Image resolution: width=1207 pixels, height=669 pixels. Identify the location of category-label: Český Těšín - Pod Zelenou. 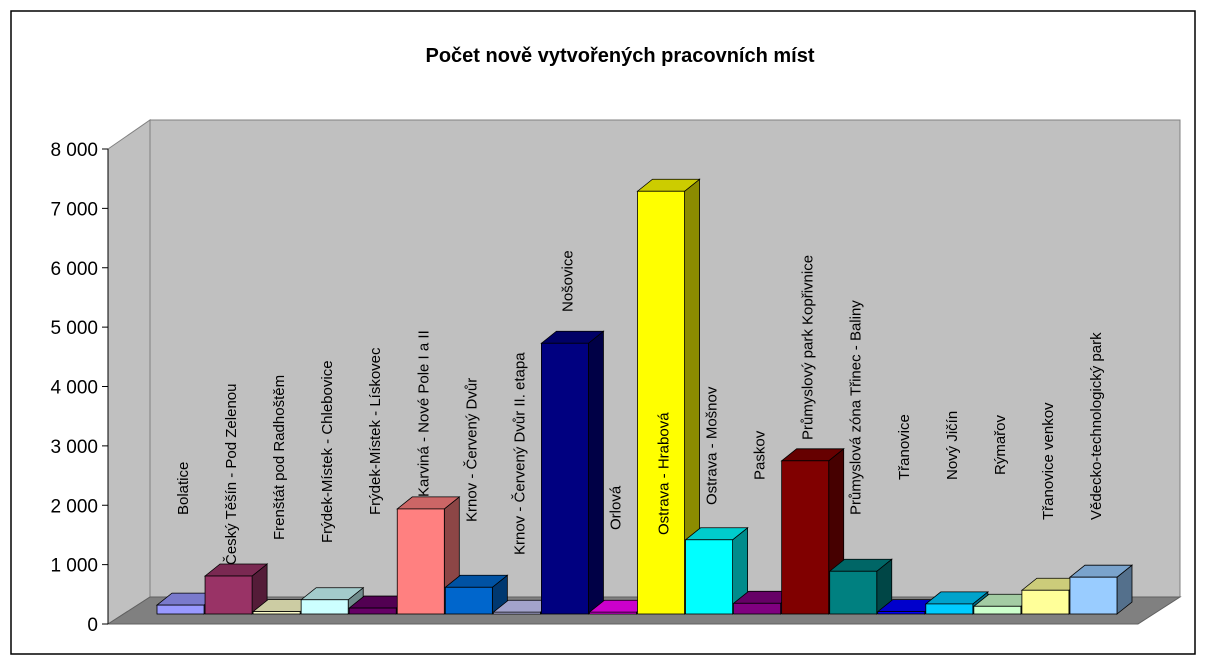
(231, 474).